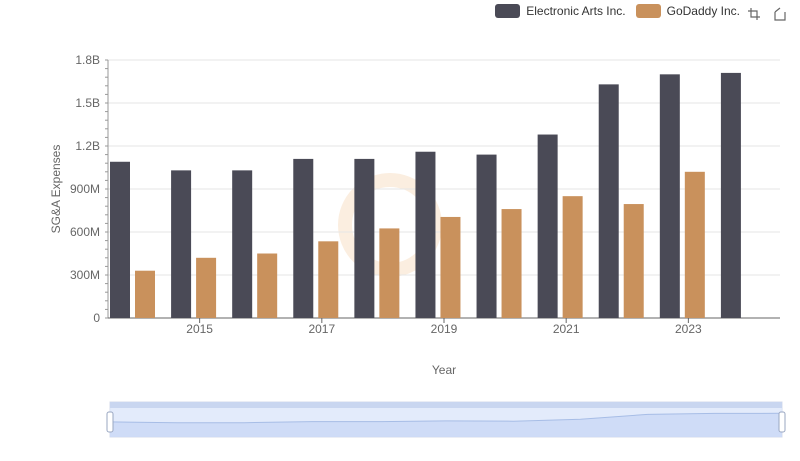 The width and height of the screenshot is (800, 461). What do you see at coordinates (87, 103) in the screenshot?
I see `y-tick-label: 1.5B` at bounding box center [87, 103].